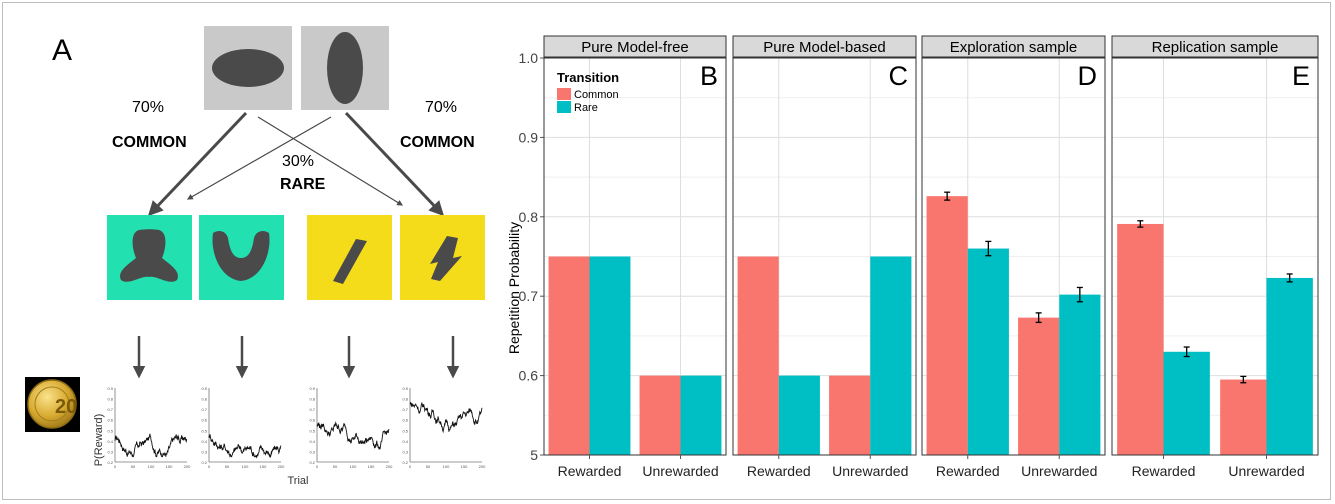 The image size is (1335, 504). I want to click on facet-strip-label: Replication sample, so click(1215, 47).